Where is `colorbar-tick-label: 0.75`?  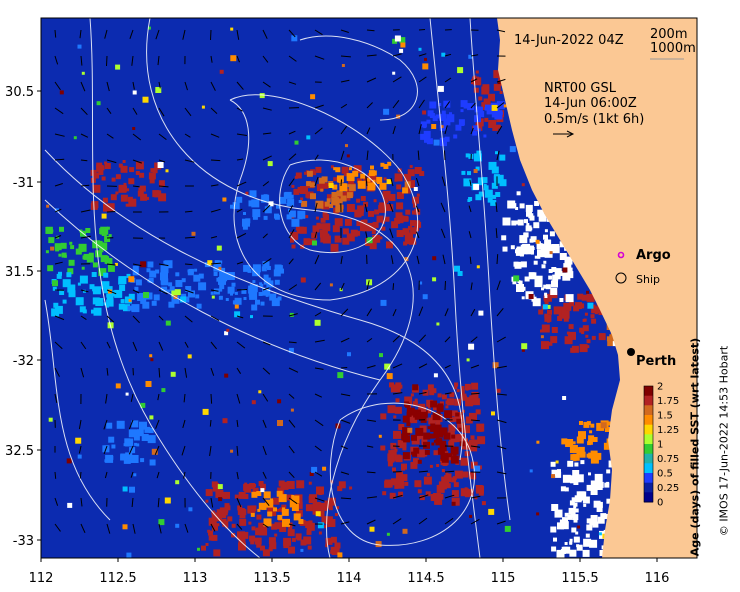 colorbar-tick-label: 0.75 is located at coordinates (668, 459).